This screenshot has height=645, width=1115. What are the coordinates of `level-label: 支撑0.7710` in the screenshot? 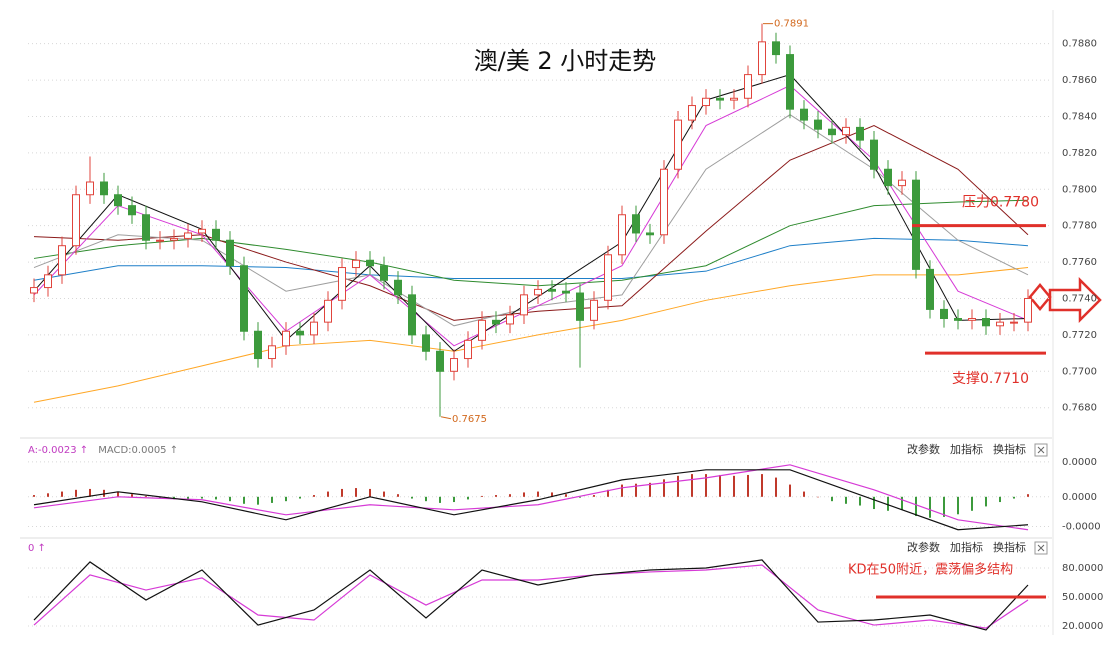 It's located at (990, 379).